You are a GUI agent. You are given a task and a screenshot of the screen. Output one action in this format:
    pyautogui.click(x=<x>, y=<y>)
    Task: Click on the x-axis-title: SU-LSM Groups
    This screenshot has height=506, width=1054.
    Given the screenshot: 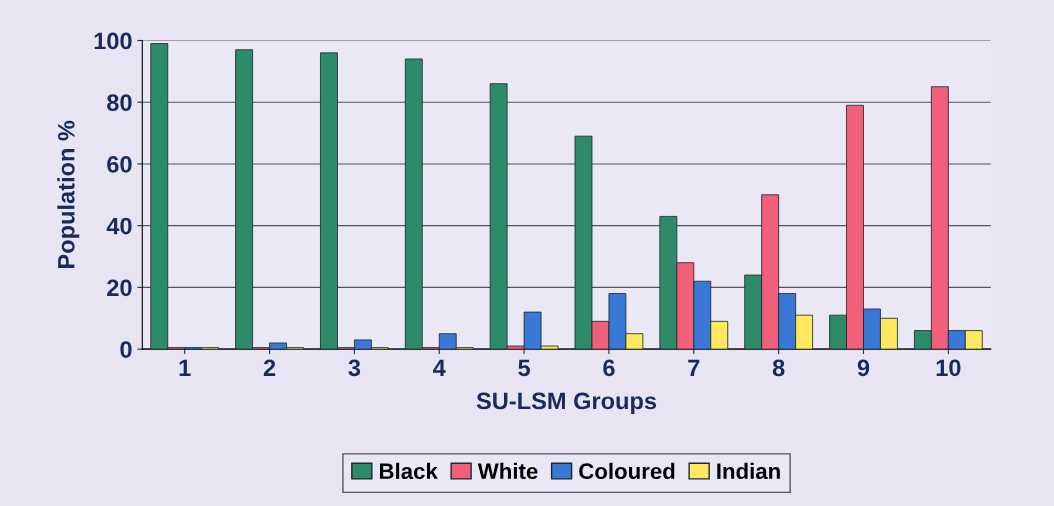 What is the action you would take?
    pyautogui.click(x=566, y=403)
    